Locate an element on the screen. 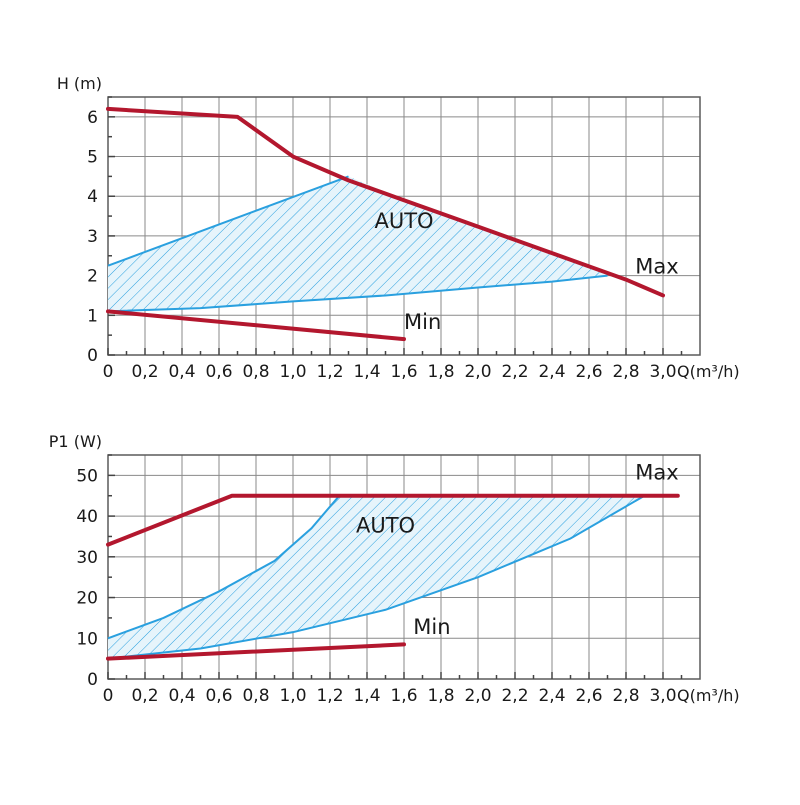 Image resolution: width=800 pixels, height=805 pixels. y-tick-label: 4 is located at coordinates (92, 197).